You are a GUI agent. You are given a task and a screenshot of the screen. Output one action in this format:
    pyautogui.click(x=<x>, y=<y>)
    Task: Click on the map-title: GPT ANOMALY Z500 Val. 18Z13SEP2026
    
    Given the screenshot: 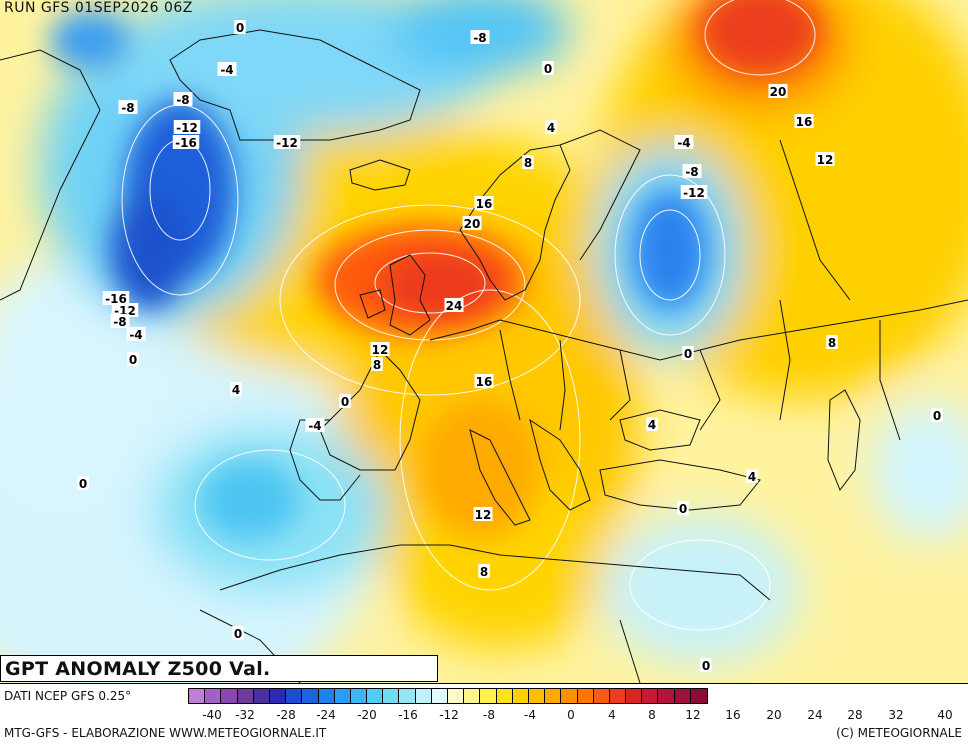 What is the action you would take?
    pyautogui.click(x=219, y=680)
    